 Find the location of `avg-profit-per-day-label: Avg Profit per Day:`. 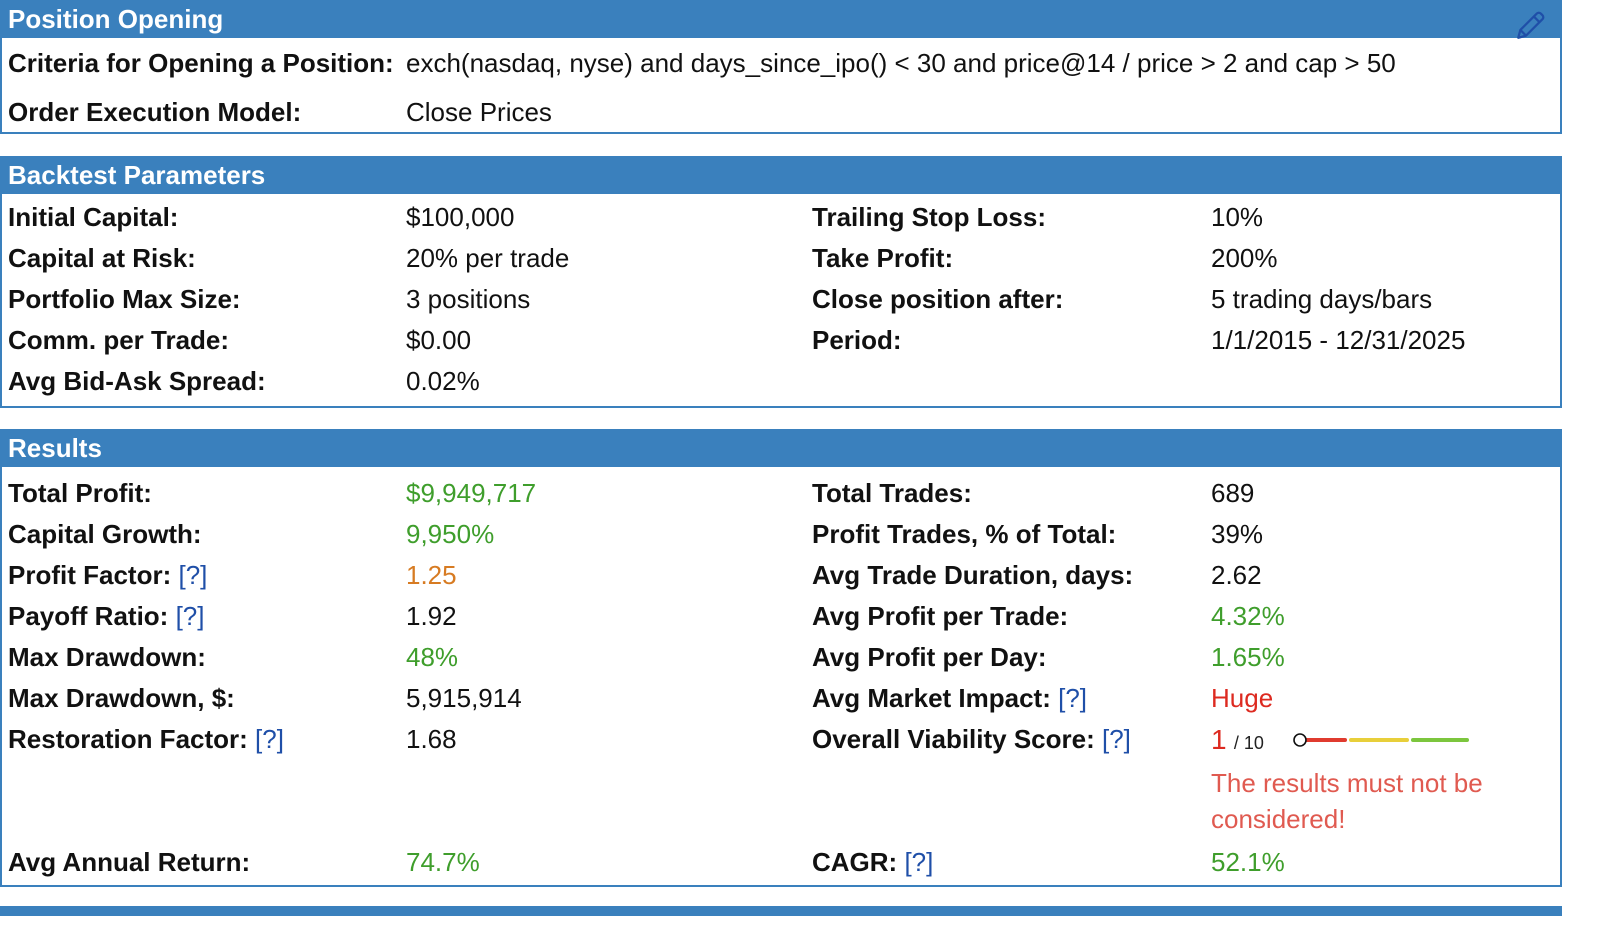

avg-profit-per-day-label: Avg Profit per Day: is located at coordinates (929, 657).